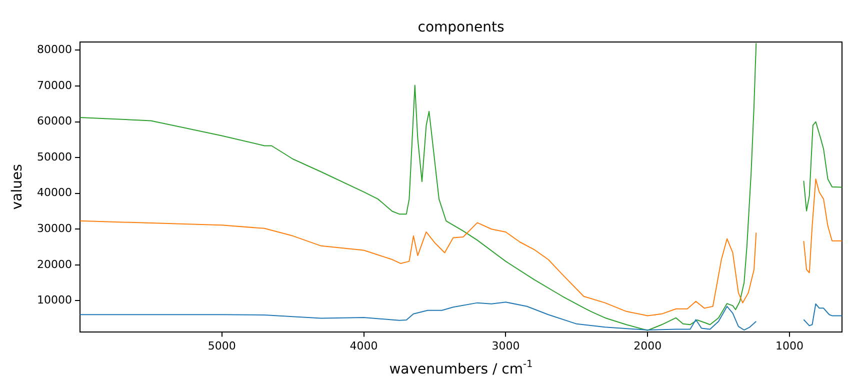  I want to click on y-tick-label: 20000, so click(54, 264).